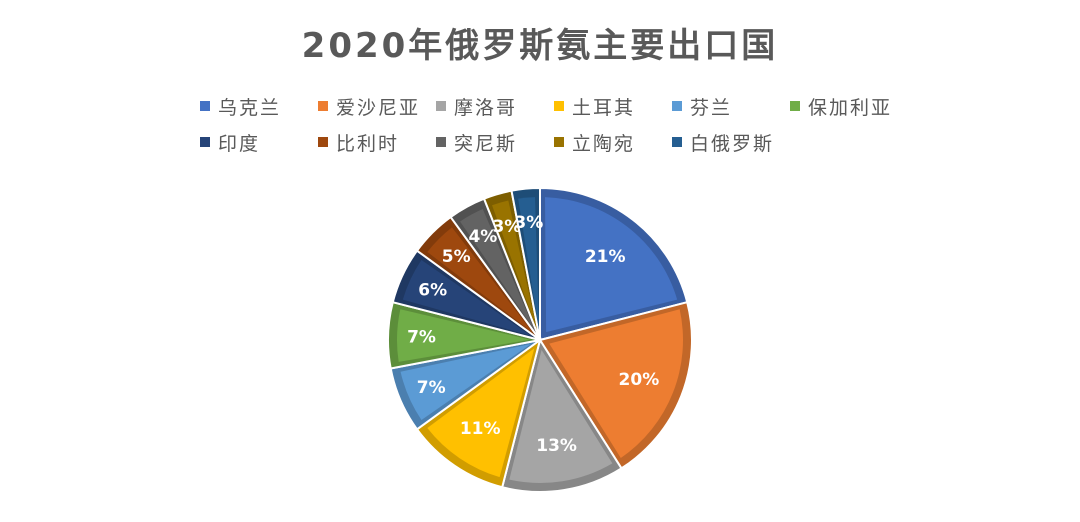 This screenshot has width=1080, height=522. I want to click on legend-label: 爱沙尼亚, so click(378, 107).